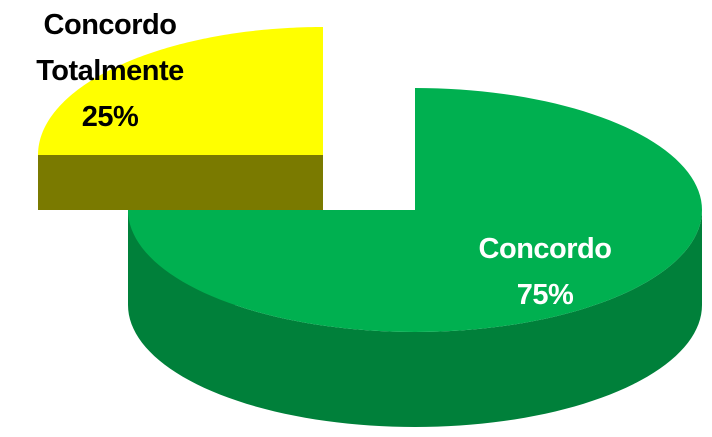  What do you see at coordinates (545, 295) in the screenshot?
I see `value-label: 75%` at bounding box center [545, 295].